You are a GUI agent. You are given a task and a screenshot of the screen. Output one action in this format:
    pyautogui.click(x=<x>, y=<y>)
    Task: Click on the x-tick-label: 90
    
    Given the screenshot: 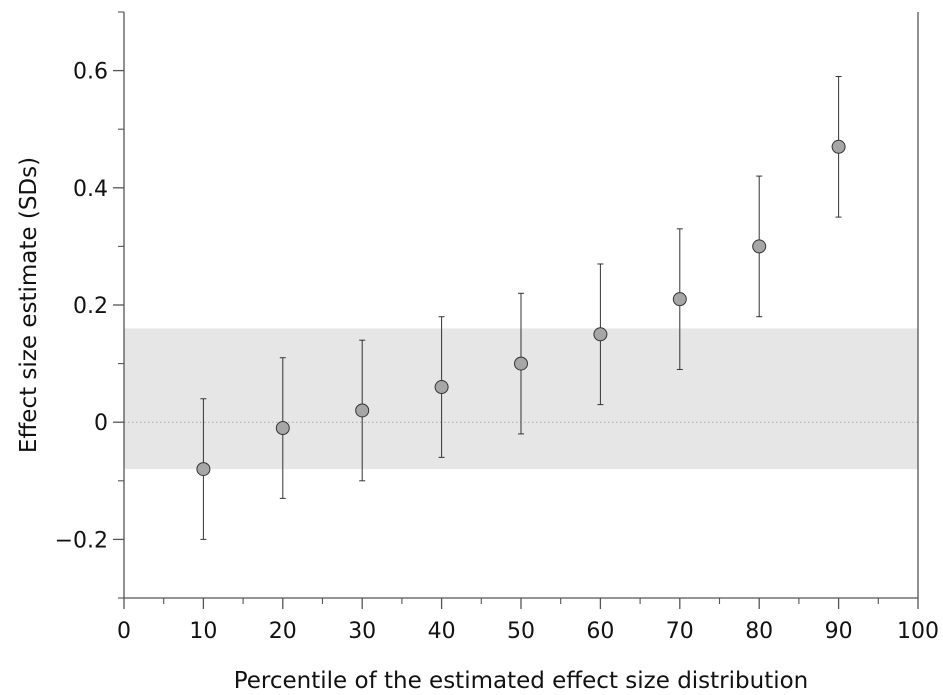 What is the action you would take?
    pyautogui.click(x=839, y=631)
    